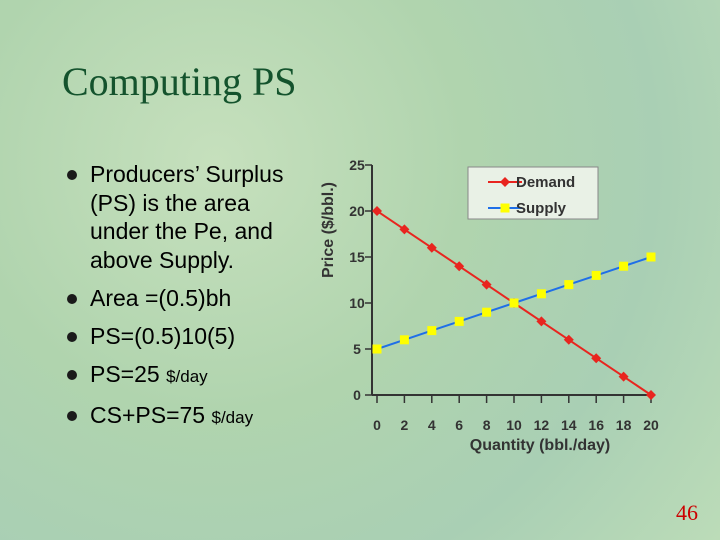 Image resolution: width=720 pixels, height=540 pixels. Describe the element at coordinates (357, 395) in the screenshot. I see `y-tick-label: 0` at that location.